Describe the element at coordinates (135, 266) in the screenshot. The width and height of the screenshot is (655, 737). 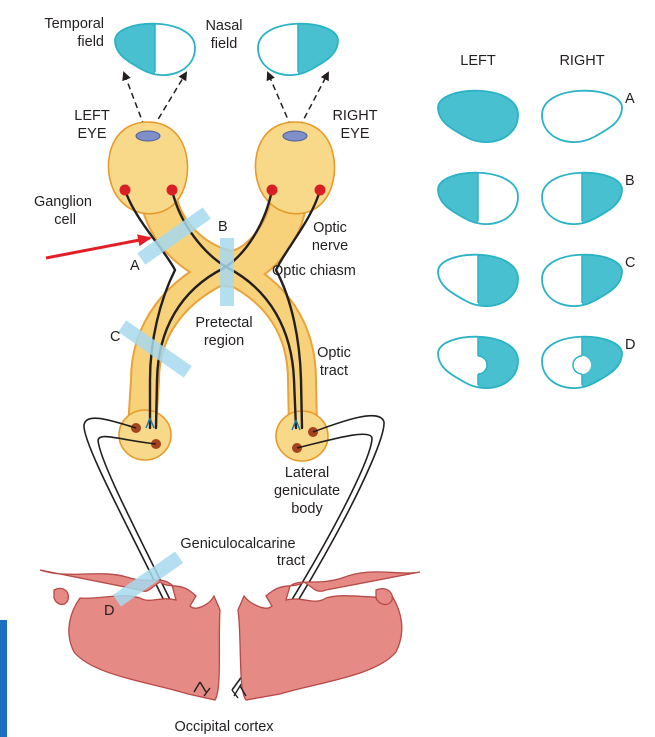
I see `label-lesion-a: A` at that location.